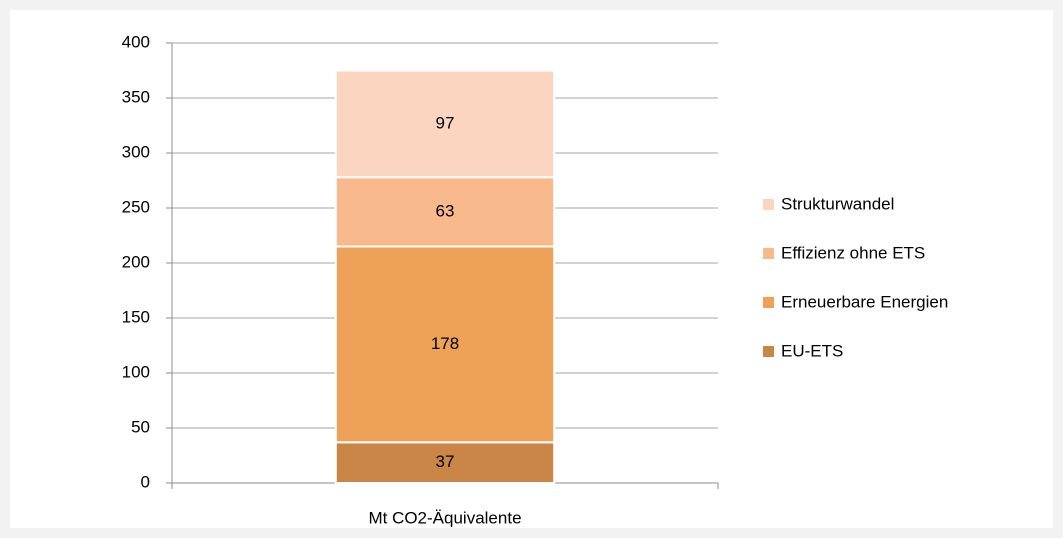 The height and width of the screenshot is (538, 1063). Describe the element at coordinates (136, 371) in the screenshot. I see `y-tick-label: 100` at that location.